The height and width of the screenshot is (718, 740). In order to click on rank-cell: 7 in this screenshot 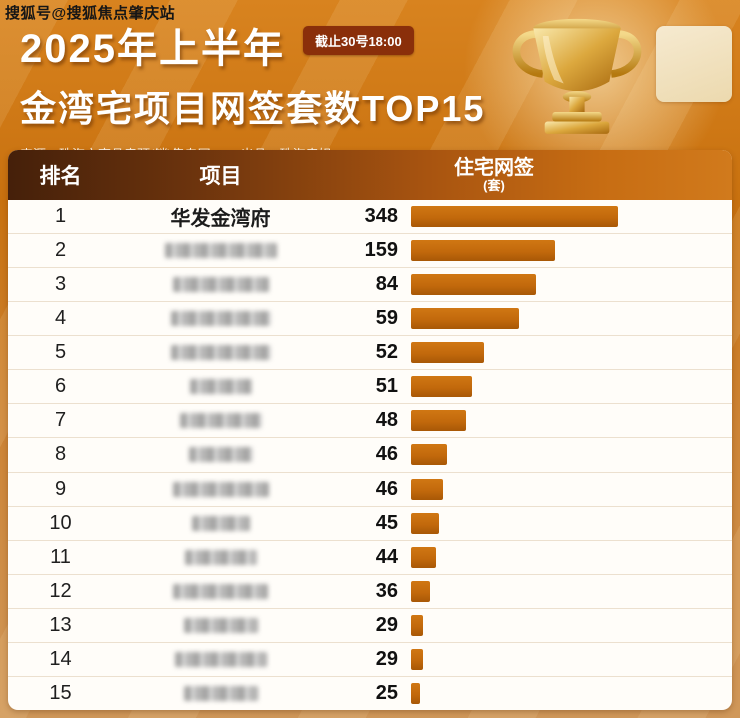, I will do `click(60, 420)`.